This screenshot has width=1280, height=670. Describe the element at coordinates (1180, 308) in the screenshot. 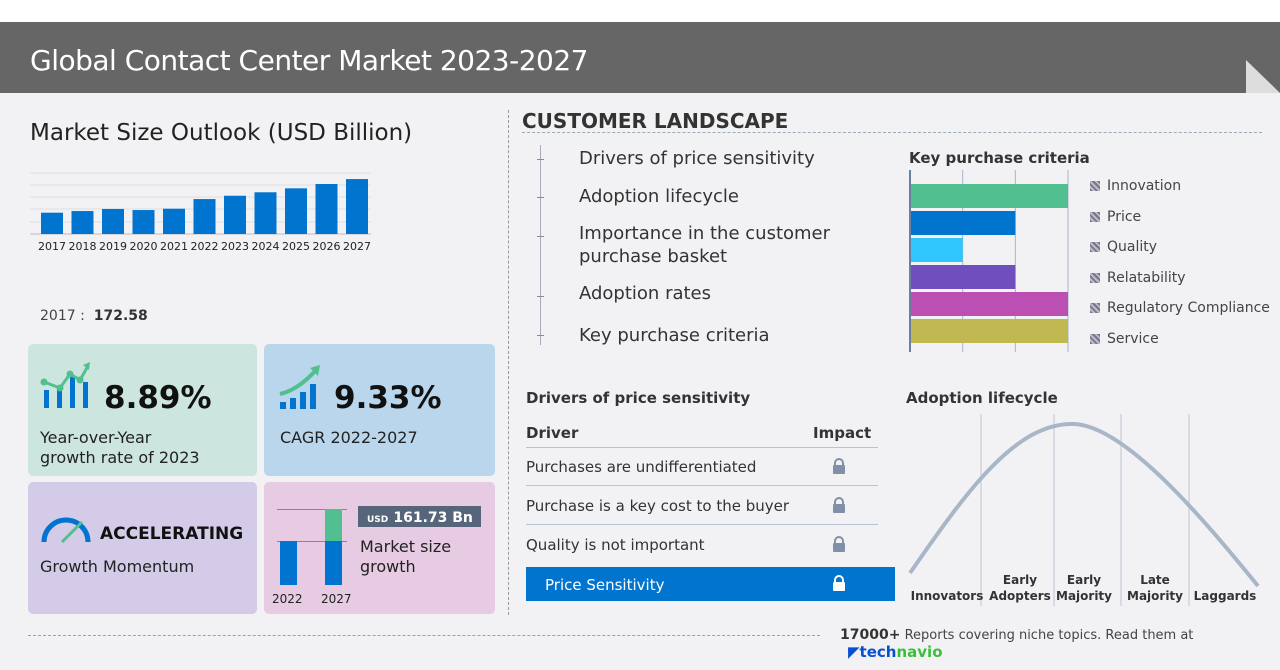

I see `kpc-legend-item: Regulatory Compliance` at that location.